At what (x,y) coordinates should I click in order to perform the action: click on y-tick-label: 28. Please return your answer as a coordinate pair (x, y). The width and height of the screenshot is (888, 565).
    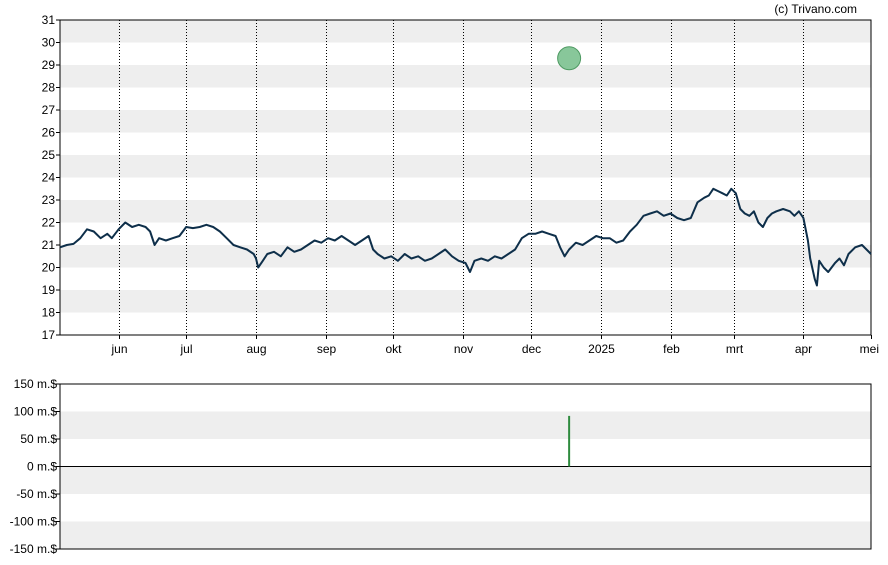
    Looking at the image, I should click on (49, 88).